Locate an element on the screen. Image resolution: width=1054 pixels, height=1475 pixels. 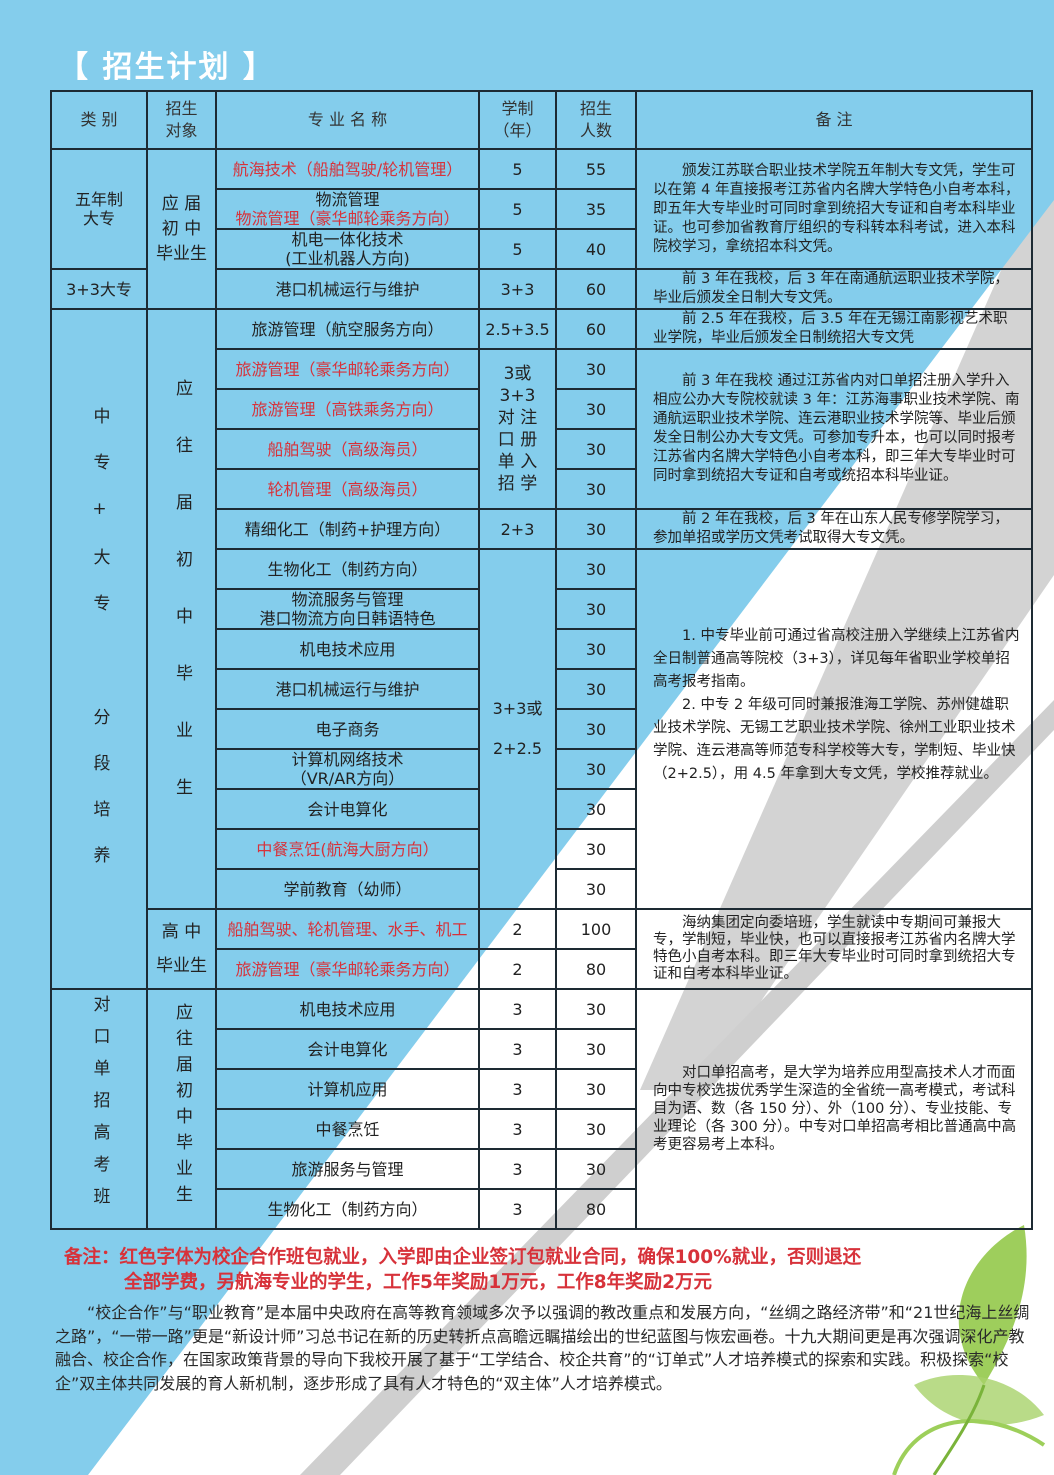
table-row: 计算机应用 3 30 is located at coordinates (541, 1089).